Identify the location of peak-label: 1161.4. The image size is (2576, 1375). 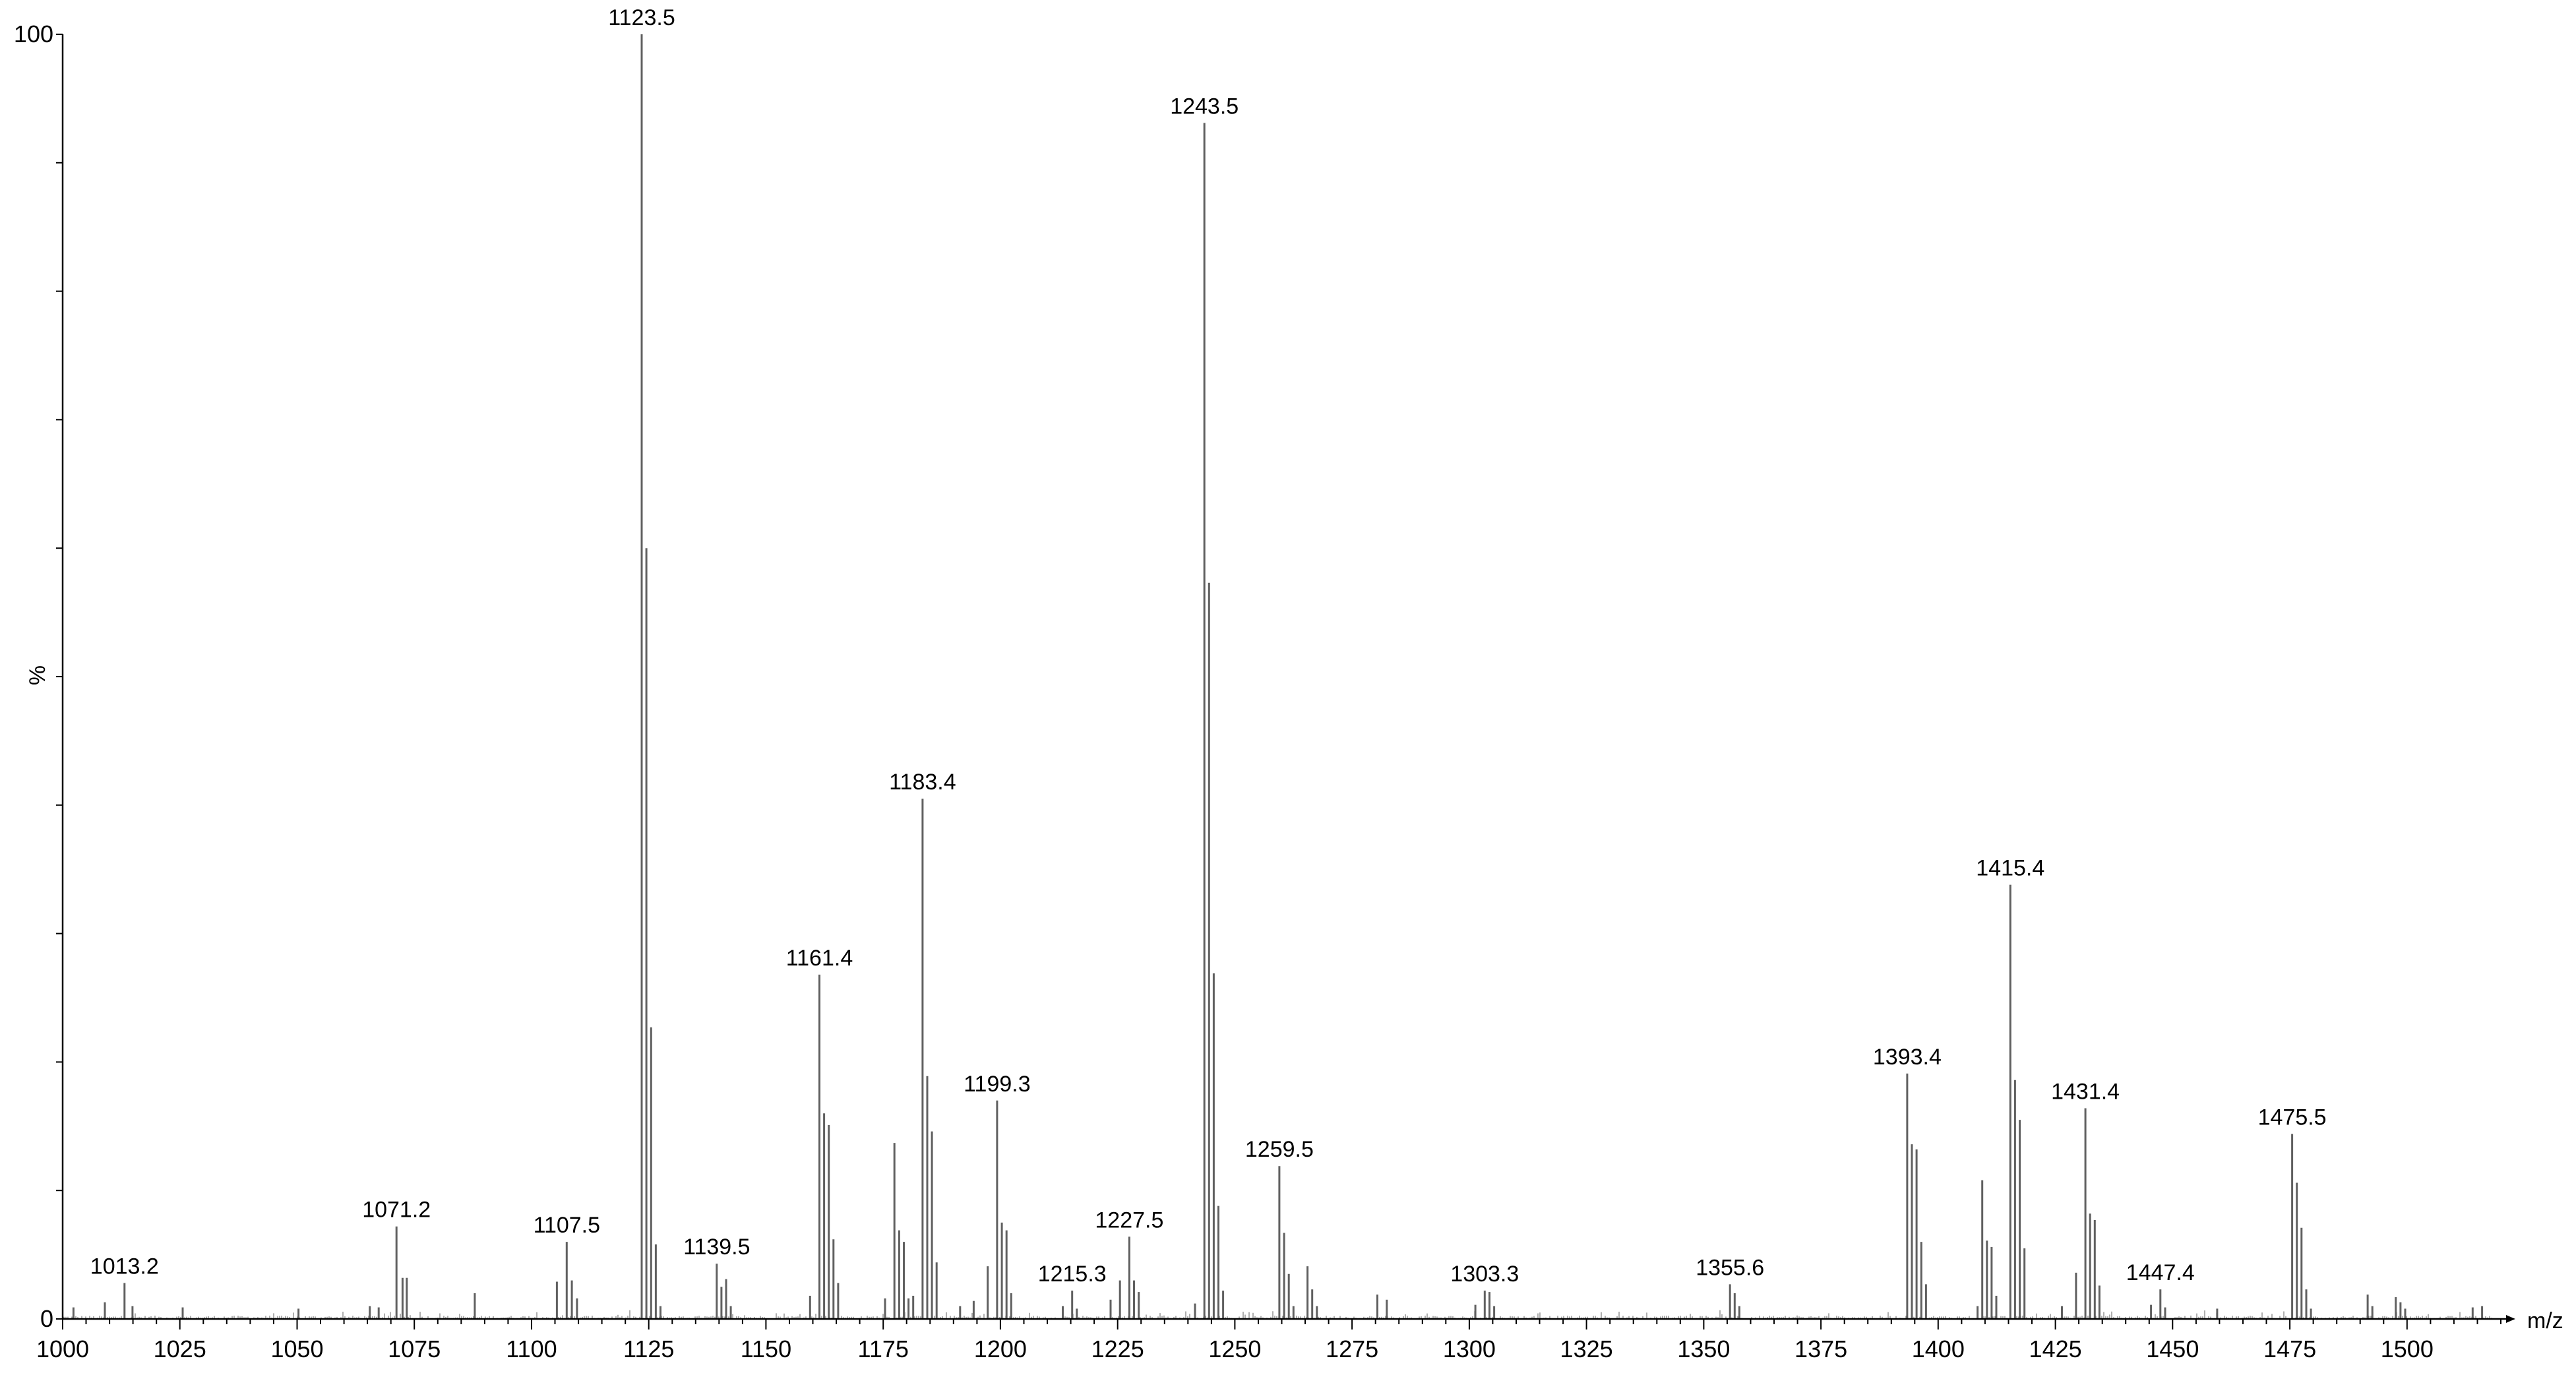
(819, 958).